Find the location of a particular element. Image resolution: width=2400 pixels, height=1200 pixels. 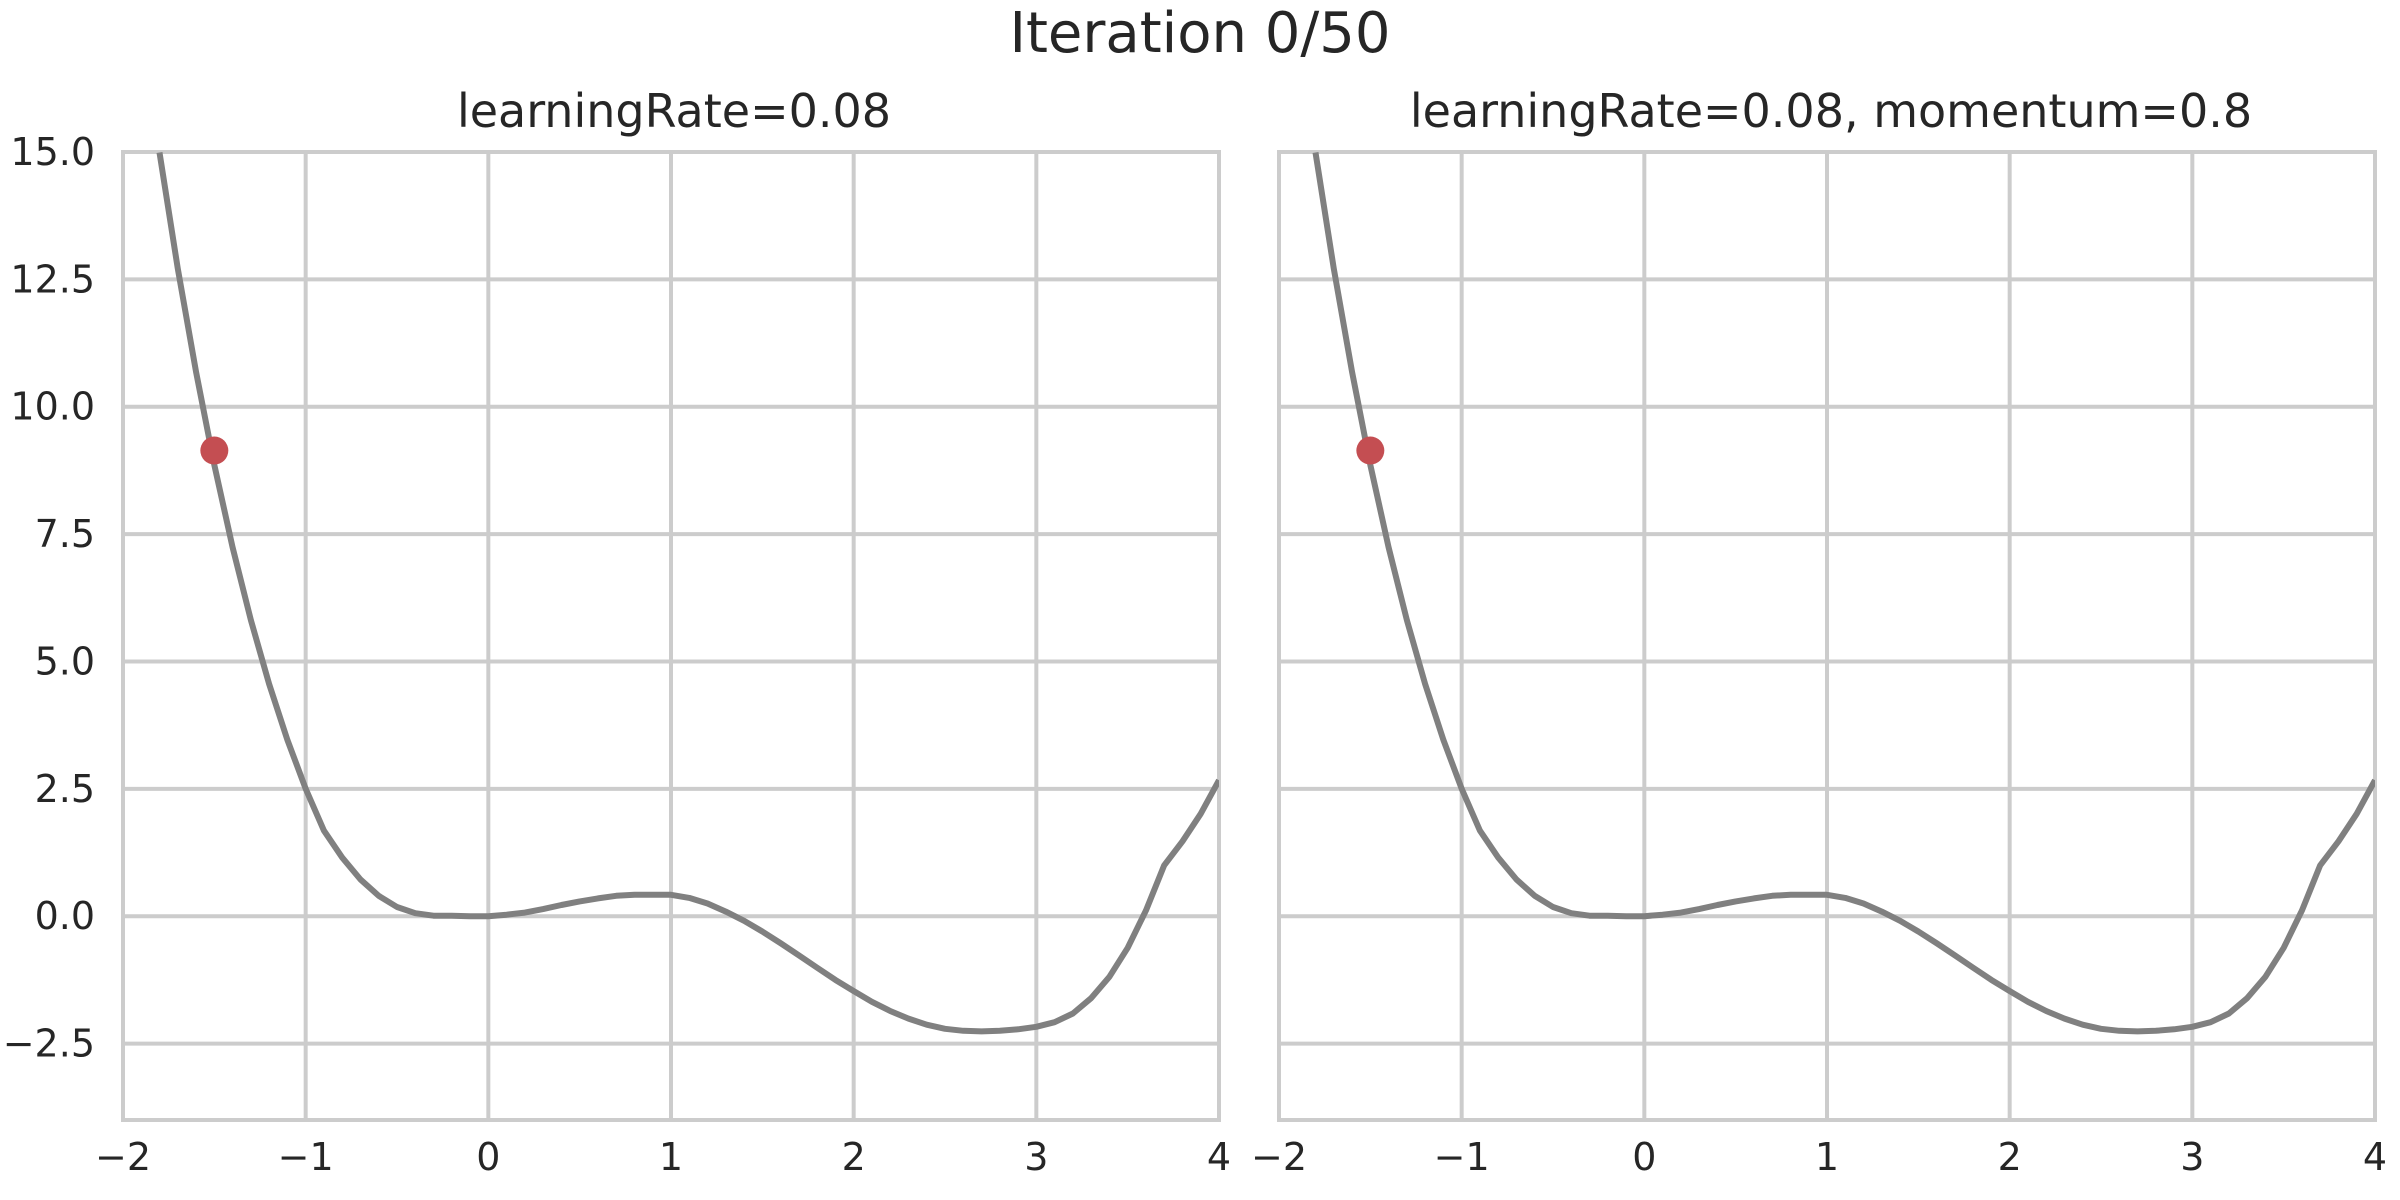

y-tick-label: 7.5 is located at coordinates (65, 534).